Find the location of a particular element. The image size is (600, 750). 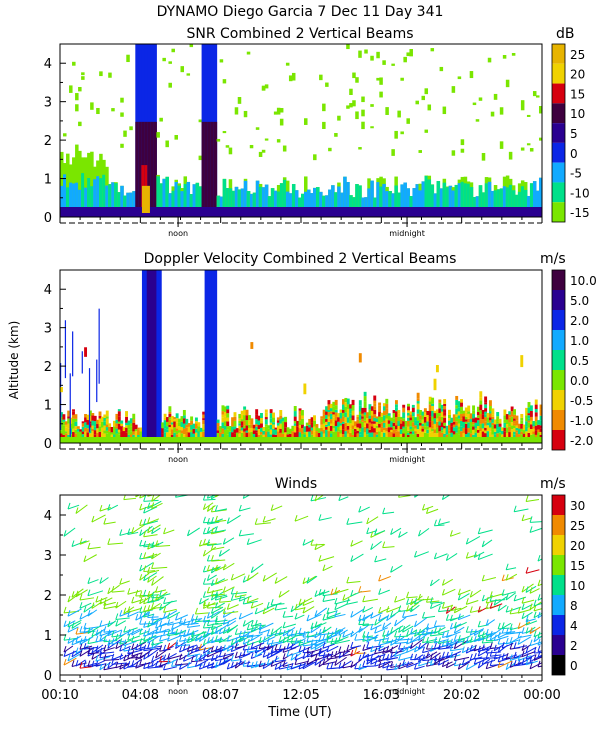

y-tick-label: 0 is located at coordinates (48, 218).